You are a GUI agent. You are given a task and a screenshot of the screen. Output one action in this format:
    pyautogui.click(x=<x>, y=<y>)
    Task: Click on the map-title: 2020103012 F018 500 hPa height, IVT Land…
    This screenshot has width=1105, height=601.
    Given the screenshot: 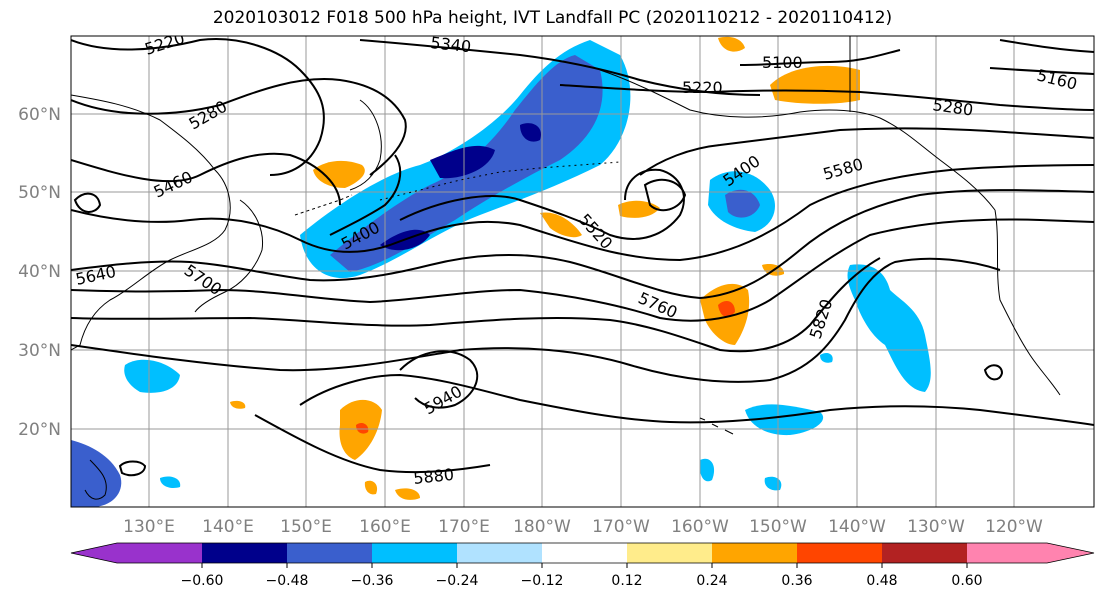 What is the action you would take?
    pyautogui.click(x=552, y=18)
    